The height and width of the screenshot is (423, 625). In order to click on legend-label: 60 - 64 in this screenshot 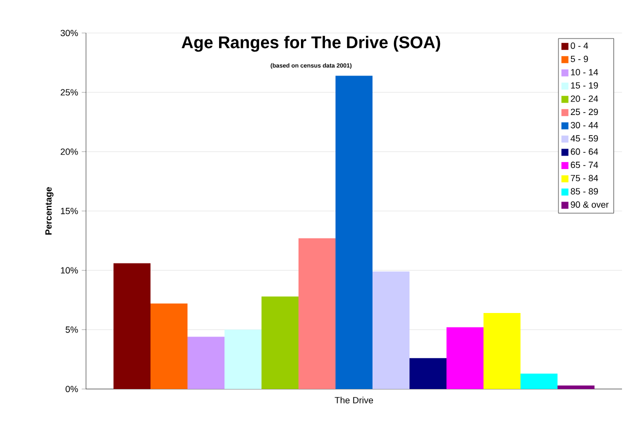, I will do `click(584, 151)`.